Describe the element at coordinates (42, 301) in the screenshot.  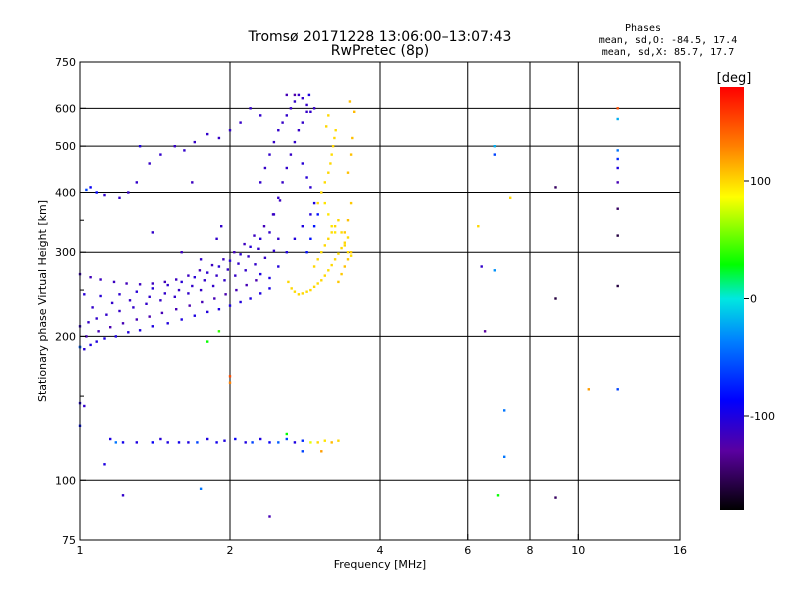
I see `y-axis-label: Stationary phase Virtual Height [km]` at that location.